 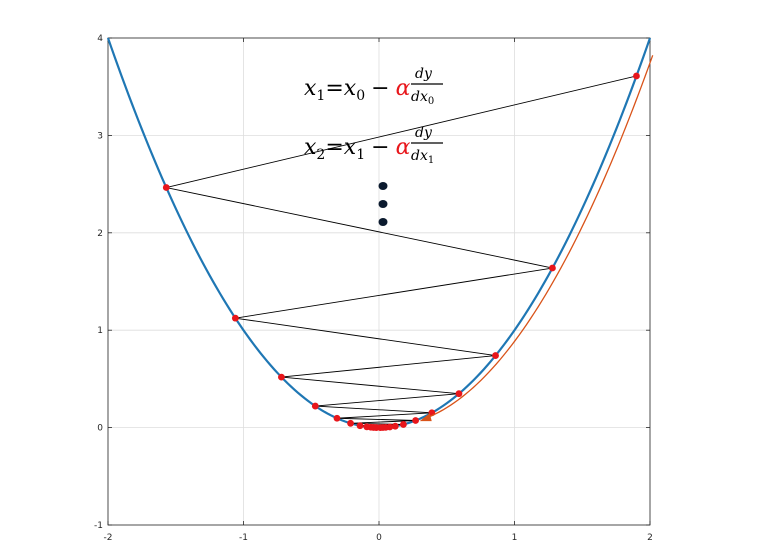 I want to click on equation-1: x1=x0− α dy dx0, so click(x=373, y=86).